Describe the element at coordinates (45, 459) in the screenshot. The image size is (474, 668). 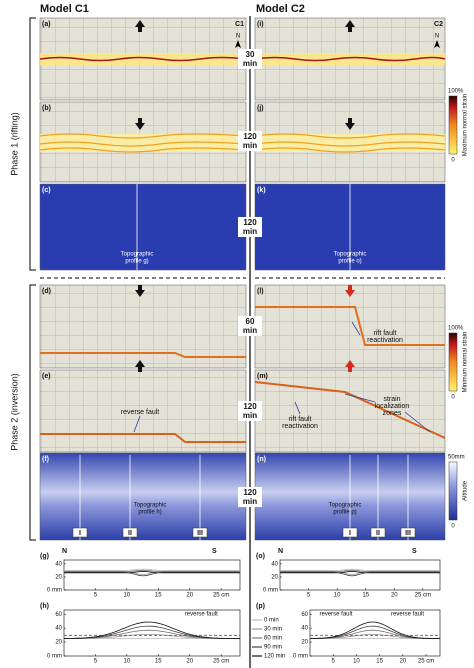
I see `panel-label: (f)` at that location.